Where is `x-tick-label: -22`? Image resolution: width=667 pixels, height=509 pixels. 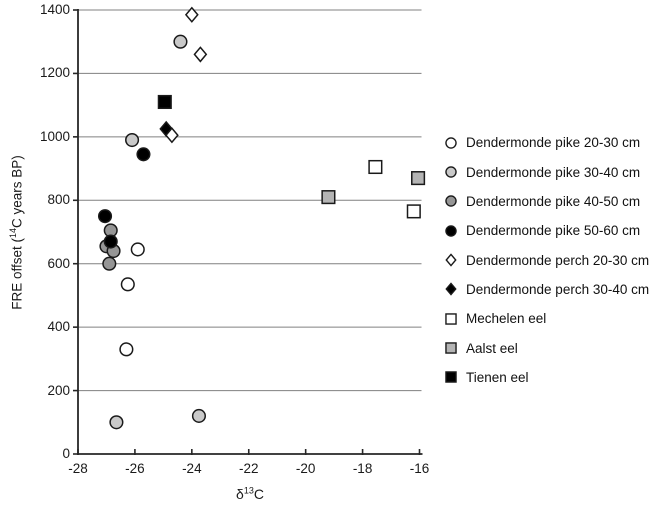
x-tick-label: -22 is located at coordinates (248, 468).